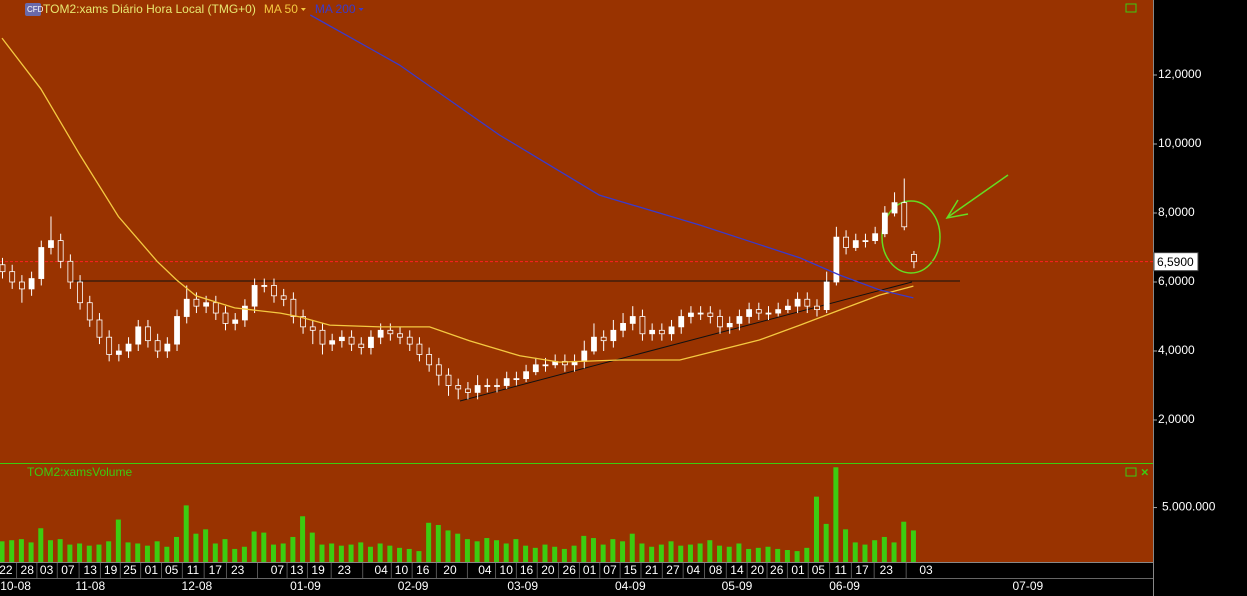  What do you see at coordinates (844, 586) in the screenshot?
I see `x-month-label: 06-09` at bounding box center [844, 586].